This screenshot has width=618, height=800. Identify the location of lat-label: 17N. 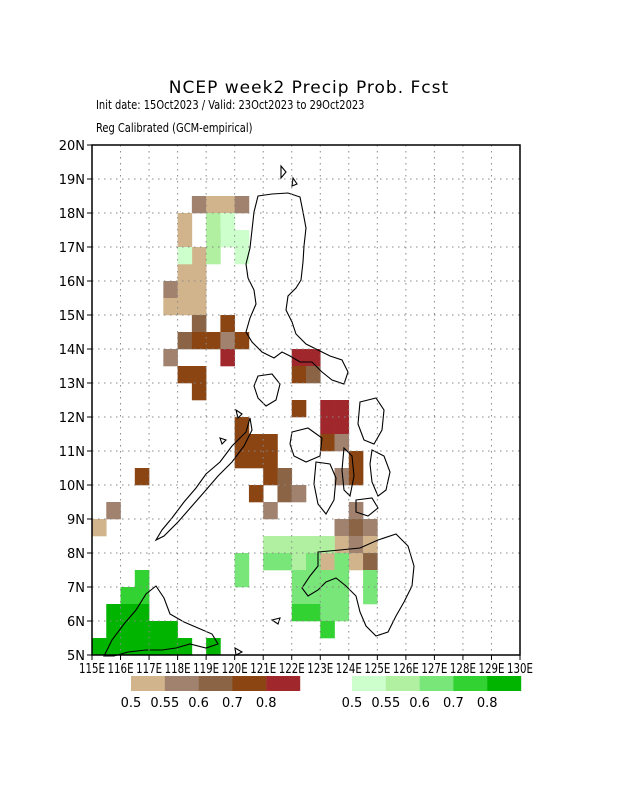
(72, 248).